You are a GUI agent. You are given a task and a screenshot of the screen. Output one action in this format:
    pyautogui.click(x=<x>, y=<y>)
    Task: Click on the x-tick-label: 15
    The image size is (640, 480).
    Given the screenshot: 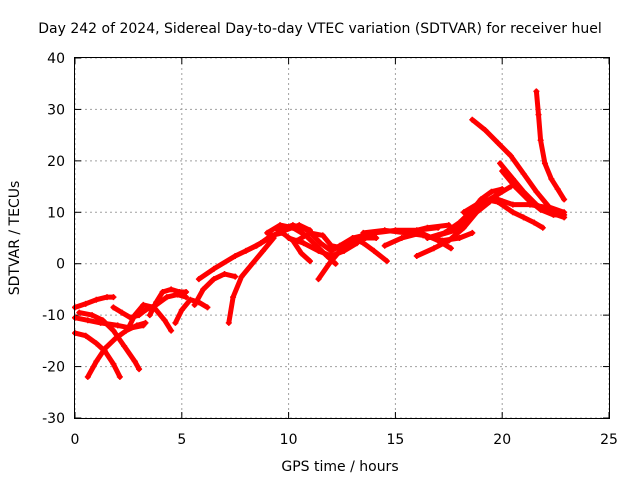 What is the action you would take?
    pyautogui.click(x=395, y=440)
    